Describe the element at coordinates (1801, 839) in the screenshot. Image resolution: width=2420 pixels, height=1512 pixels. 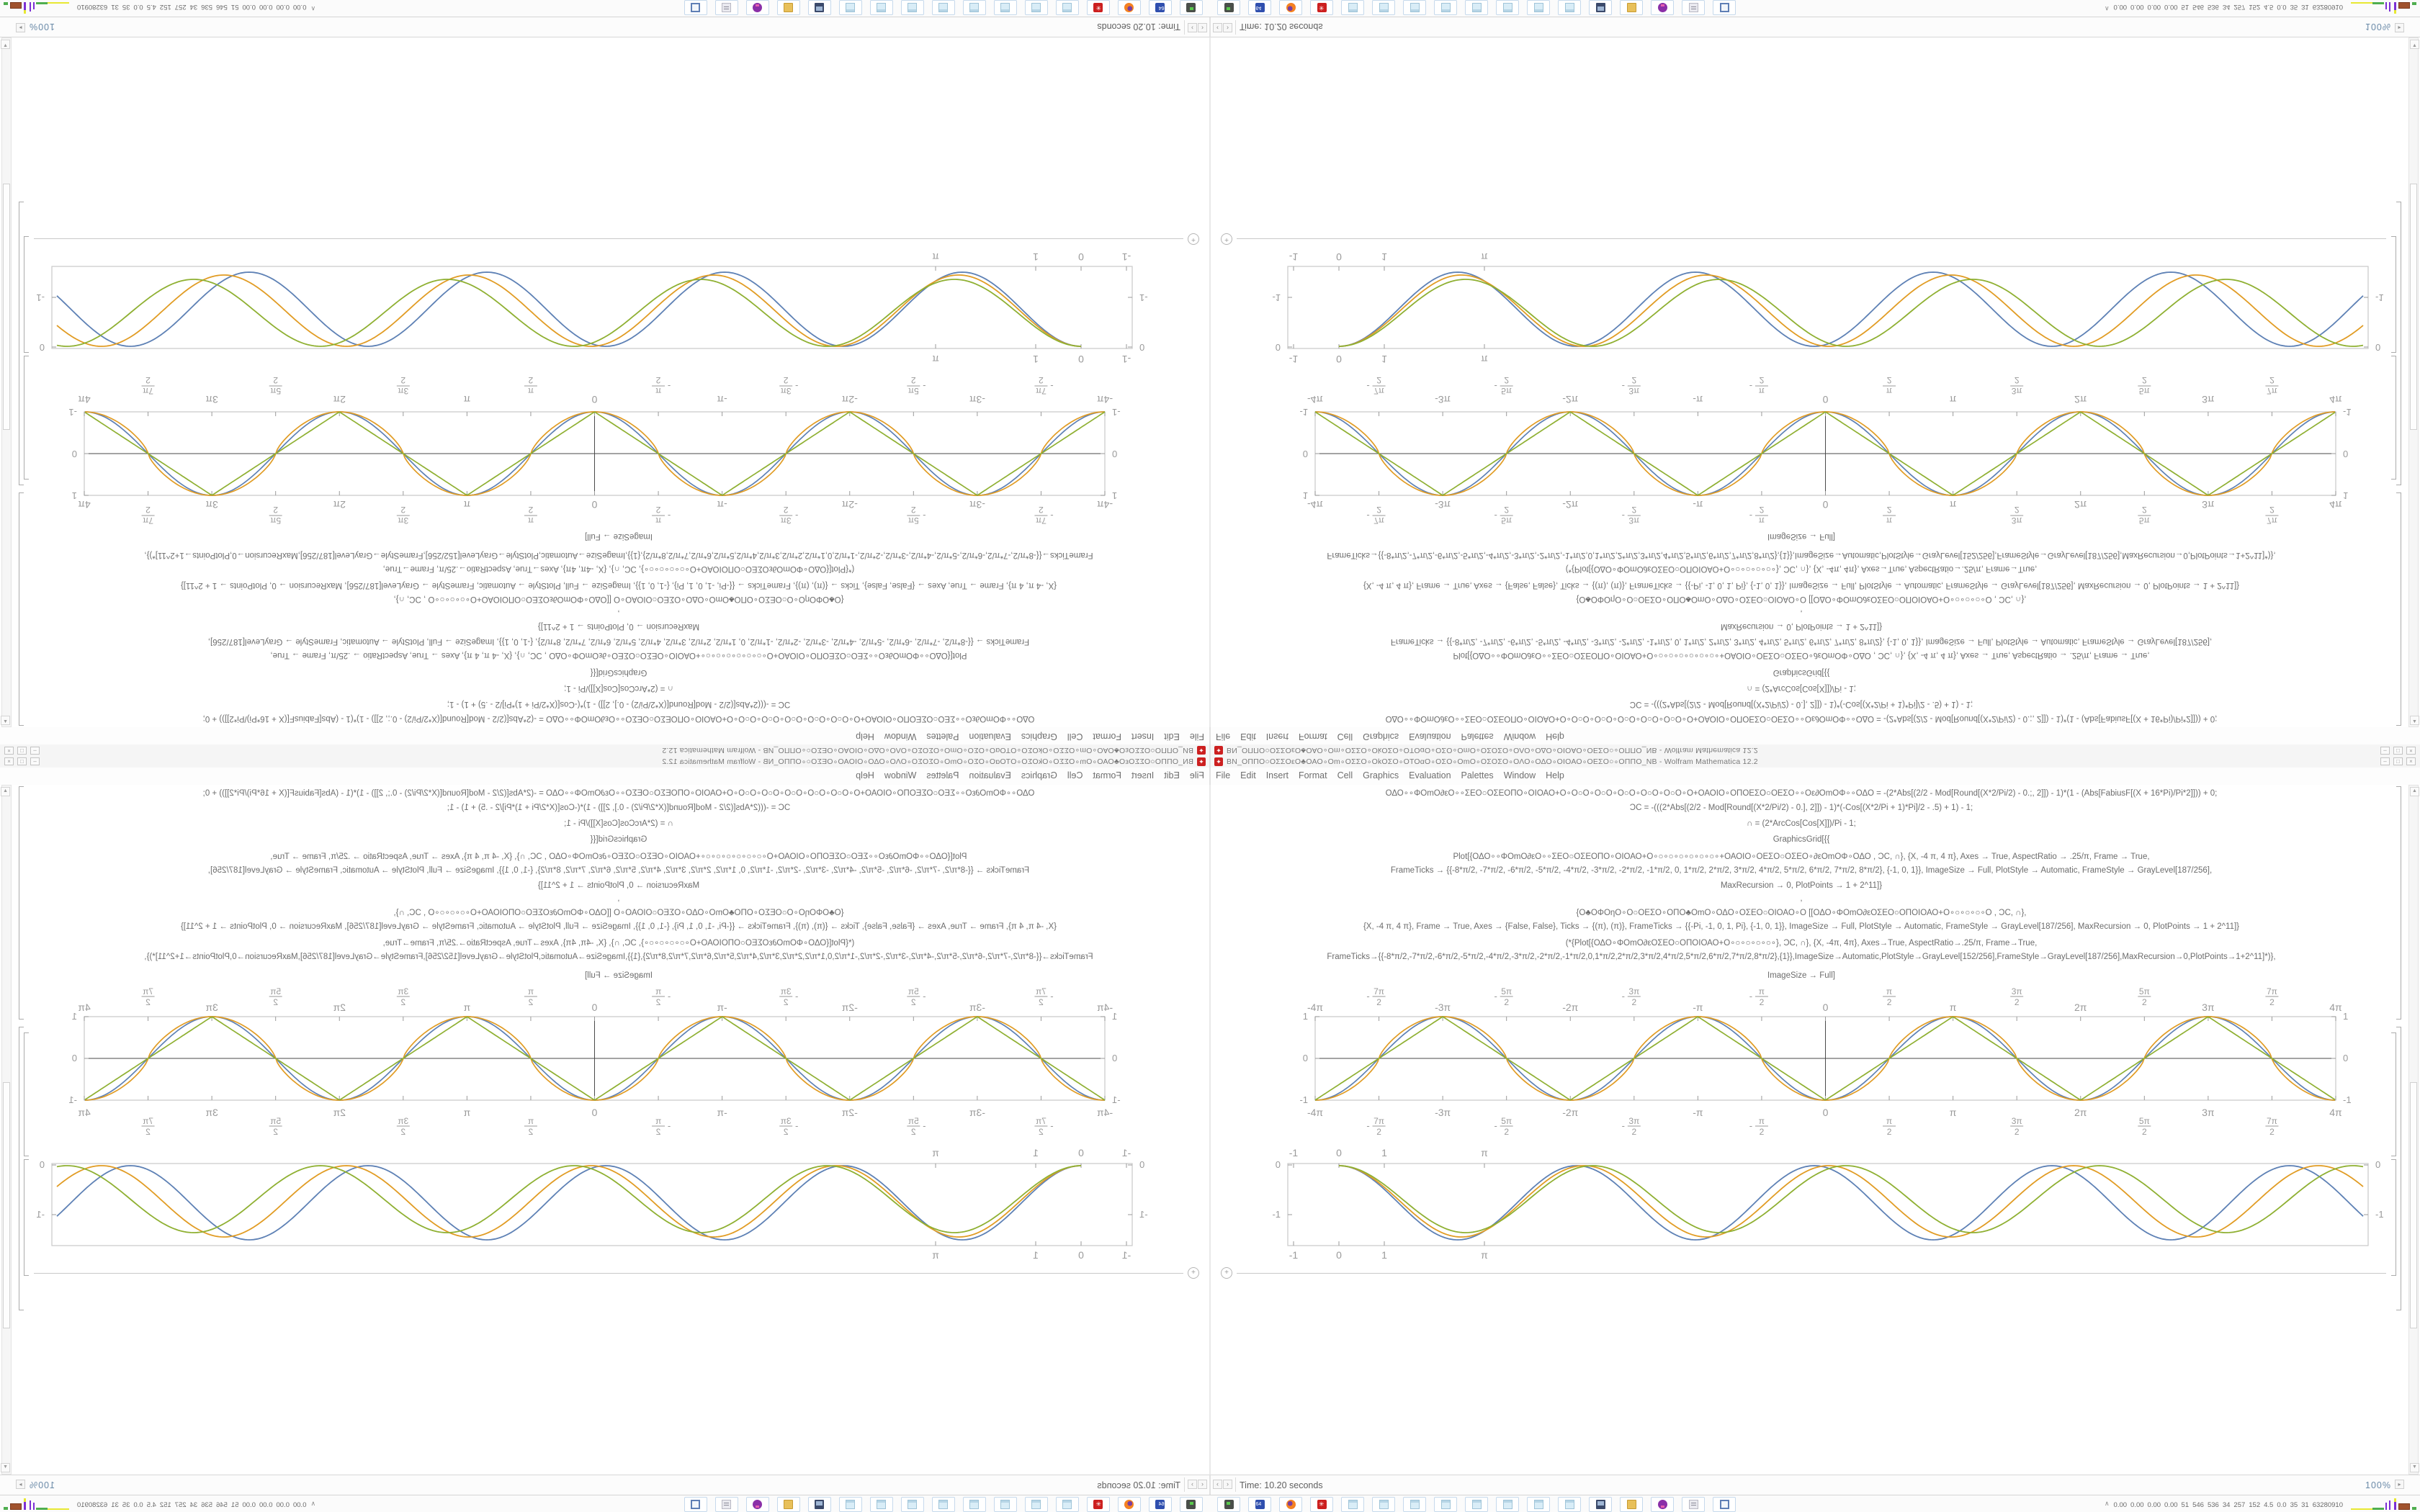
I see `code-line: GraphicsGrid[{{` at that location.